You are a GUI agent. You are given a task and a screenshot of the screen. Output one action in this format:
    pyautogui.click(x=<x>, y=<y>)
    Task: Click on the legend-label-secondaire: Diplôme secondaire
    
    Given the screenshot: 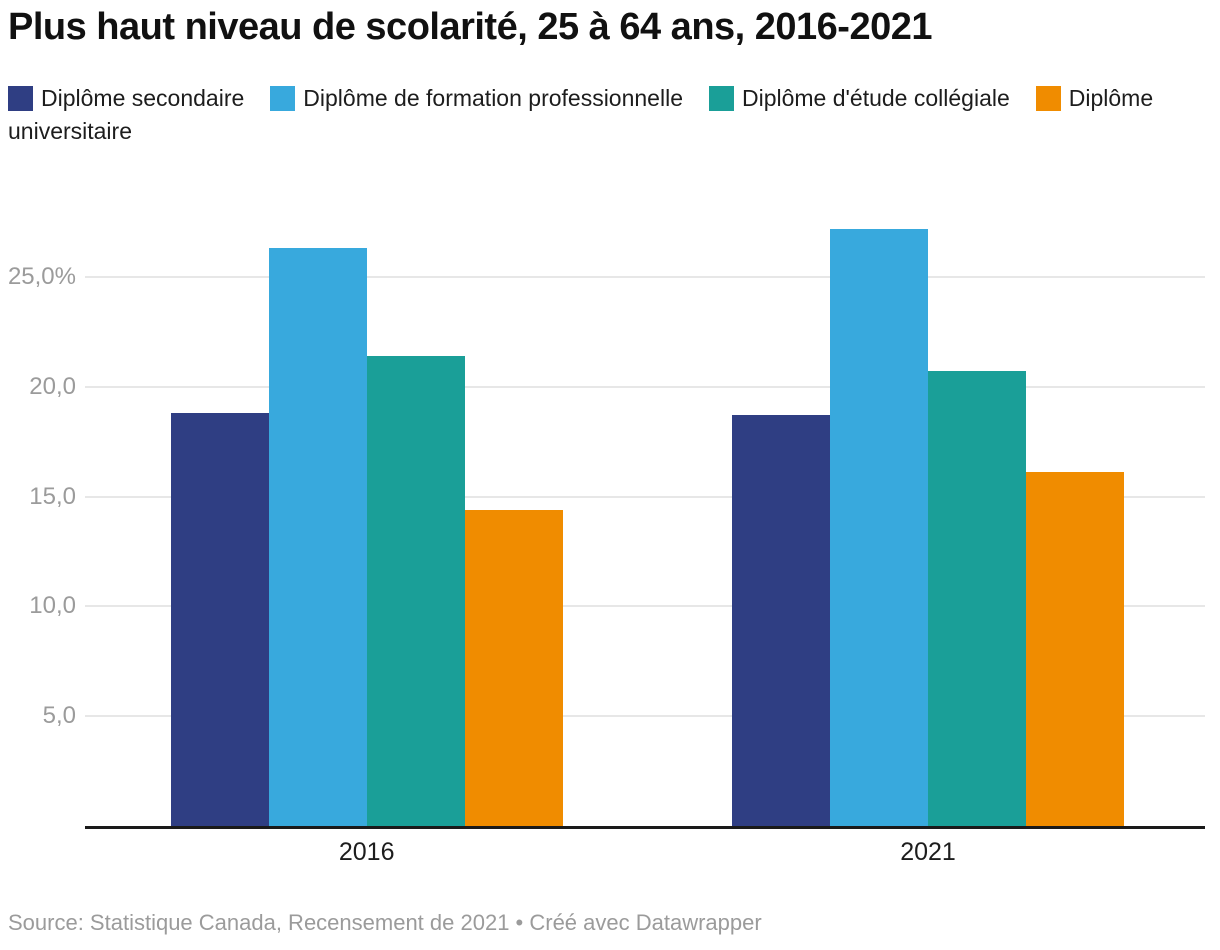 What is the action you would take?
    pyautogui.click(x=143, y=98)
    